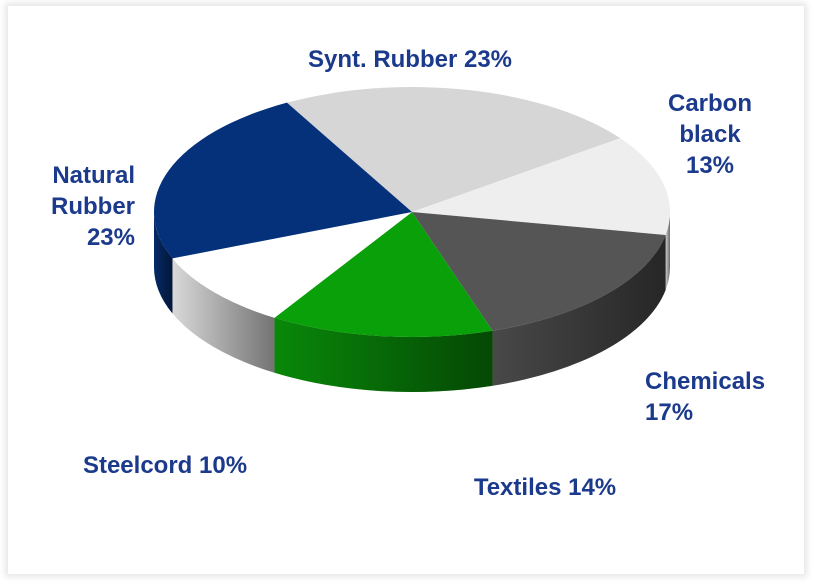  I want to click on category-name: Natural Rubber, so click(93, 191).